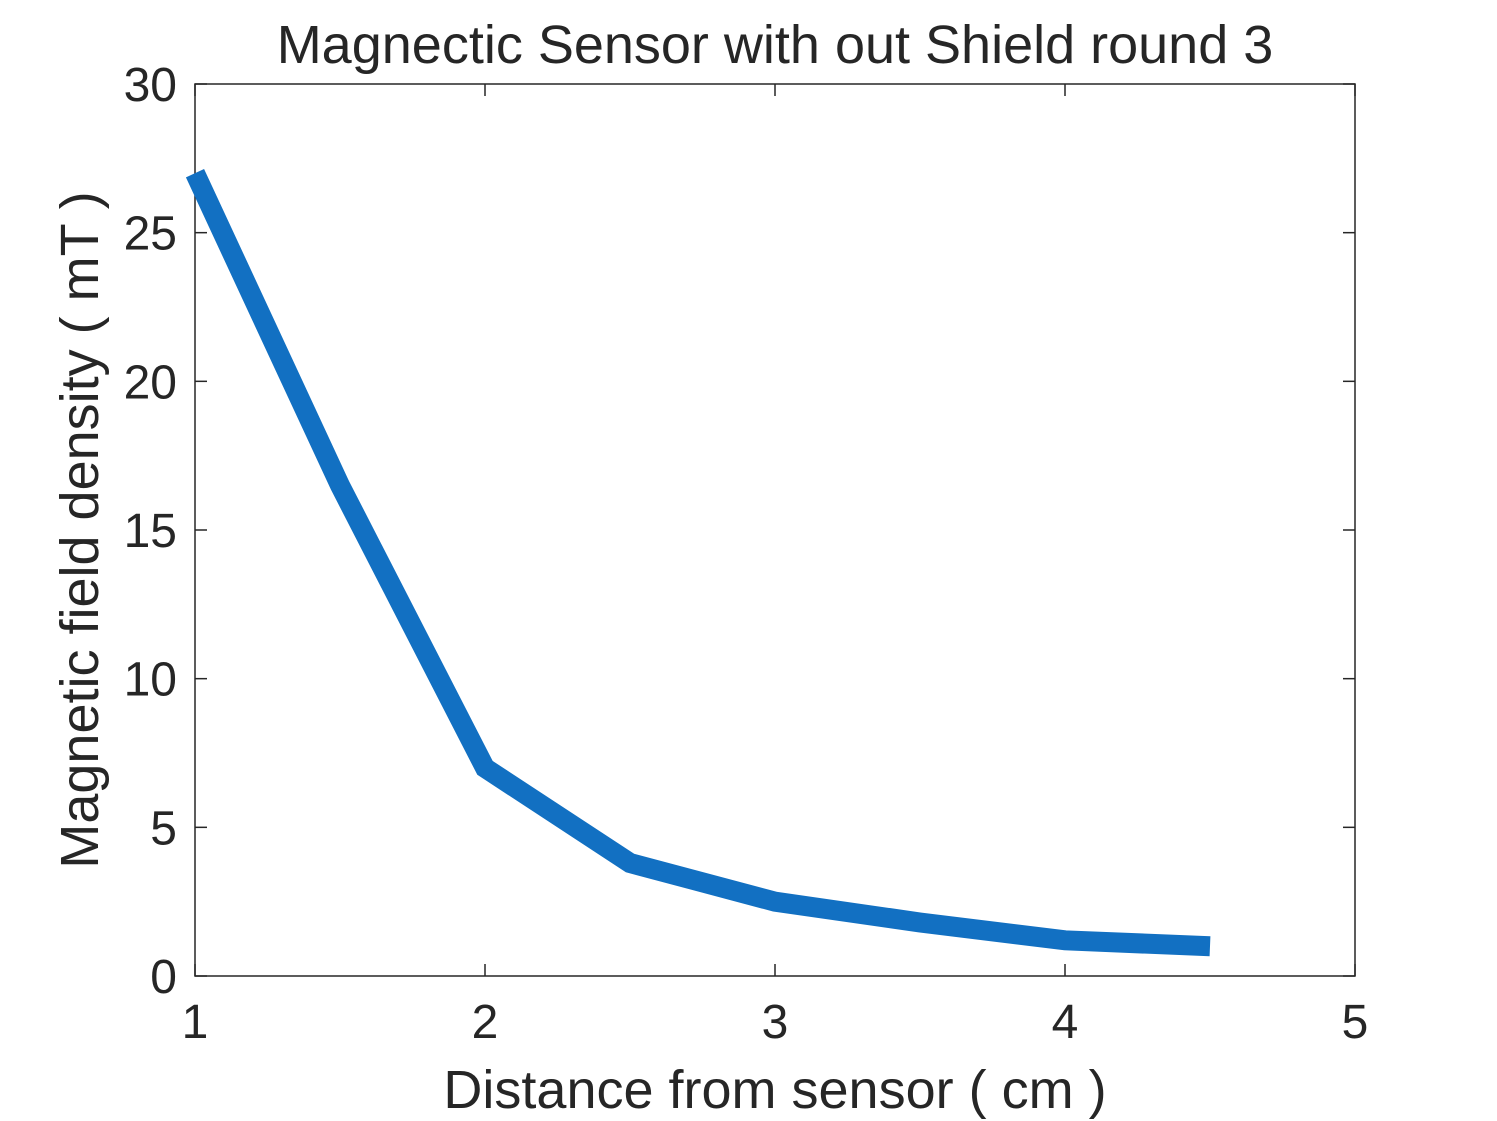 Image resolution: width=1497 pixels, height=1121 pixels. I want to click on y-axis-label: Magnetic field density ( mT ), so click(80, 529).